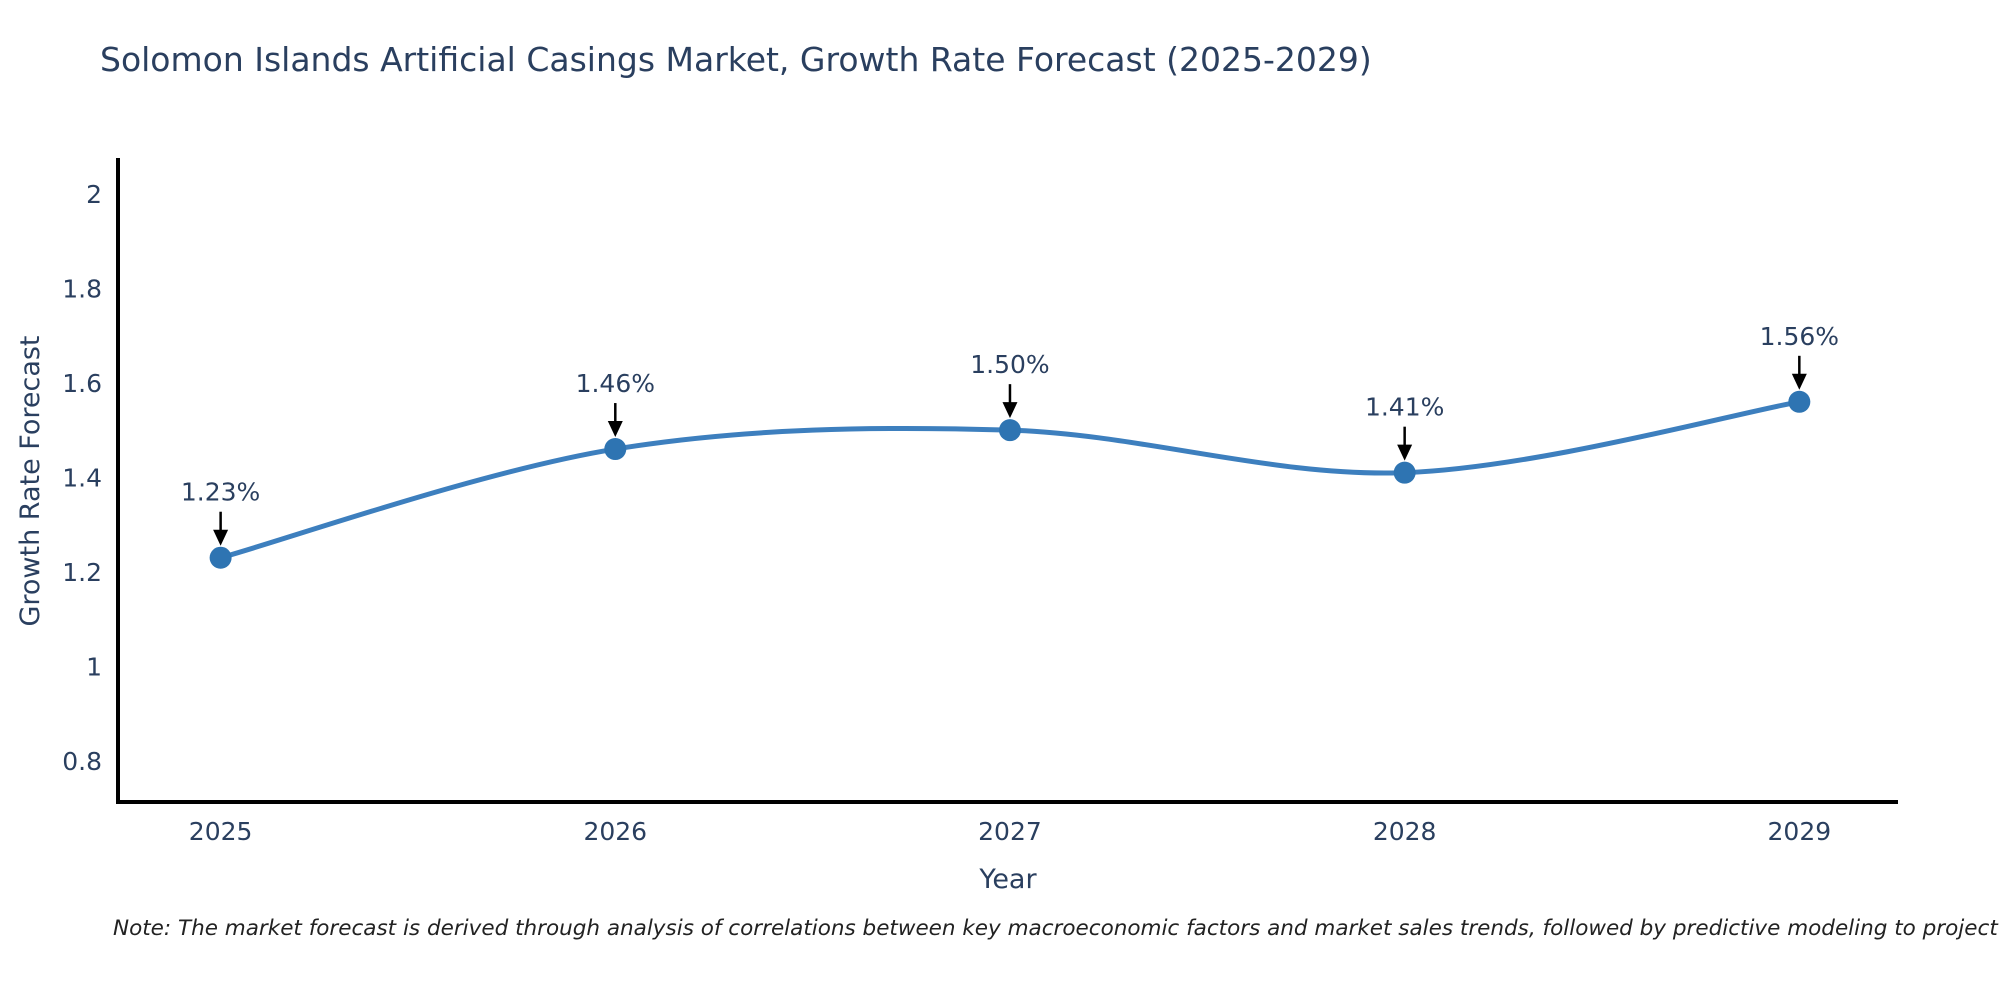 This screenshot has height=1000, width=2000. Describe the element at coordinates (94, 194) in the screenshot. I see `y-tick-label: 2` at that location.